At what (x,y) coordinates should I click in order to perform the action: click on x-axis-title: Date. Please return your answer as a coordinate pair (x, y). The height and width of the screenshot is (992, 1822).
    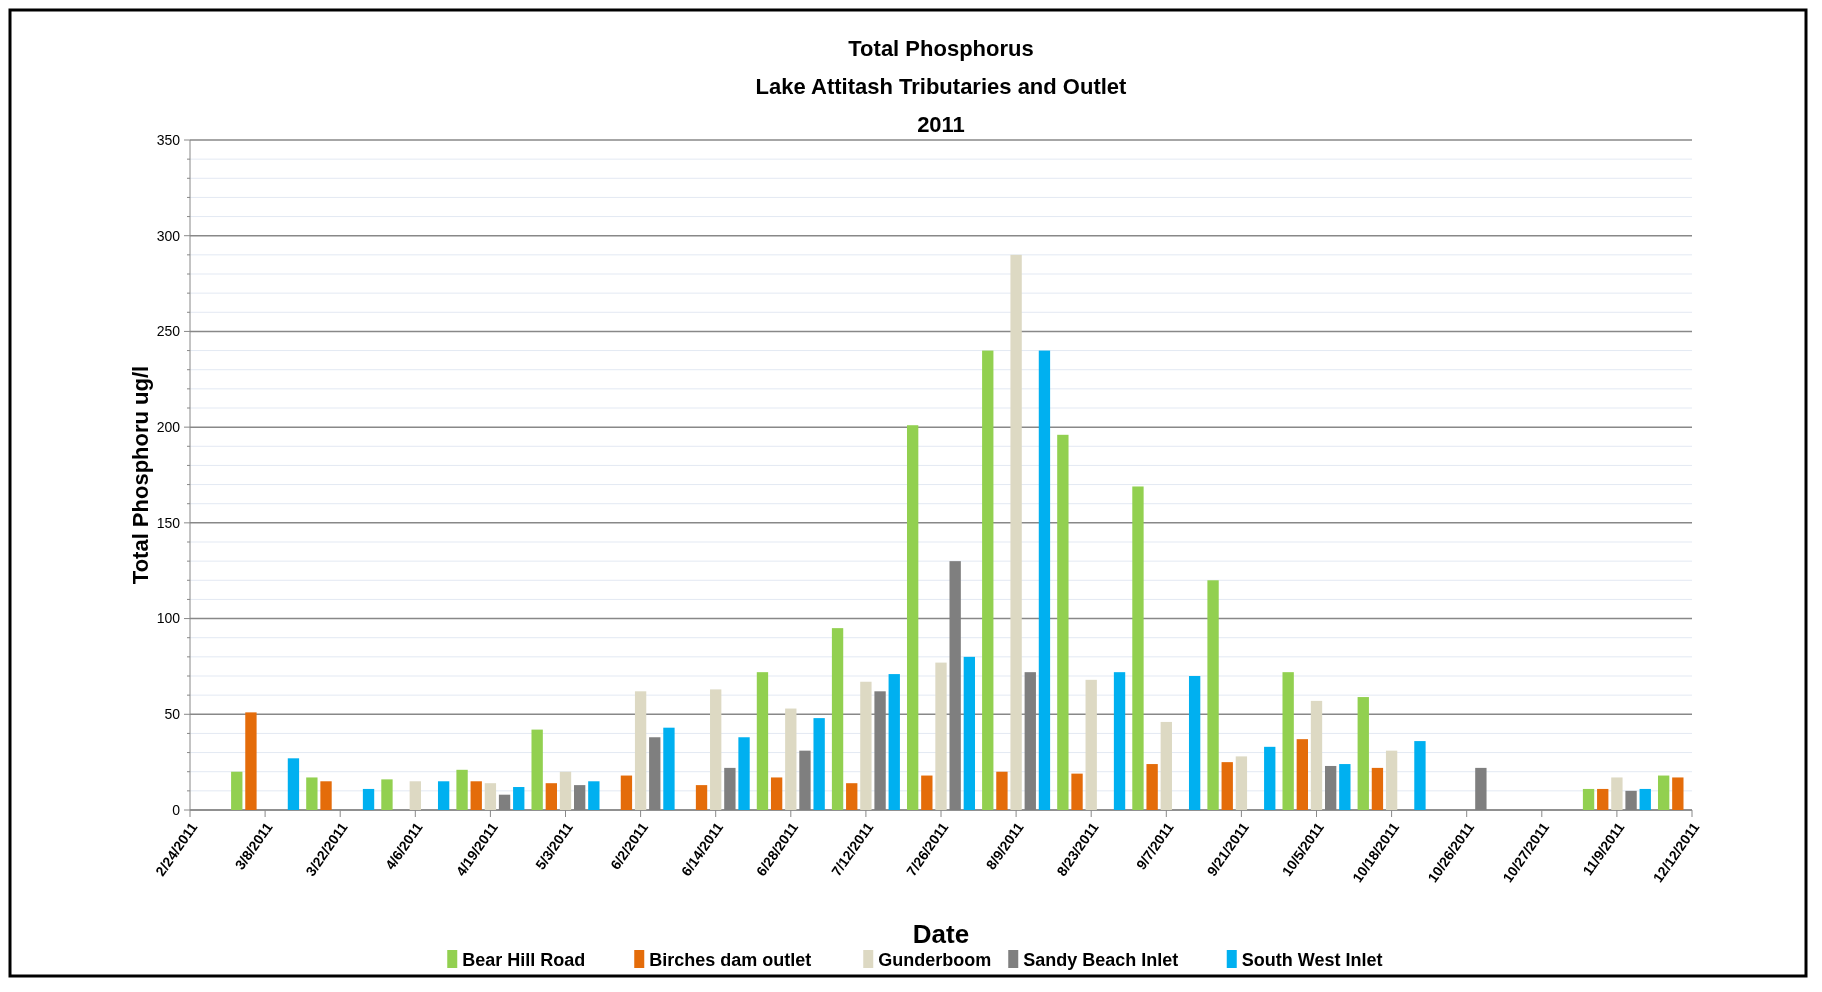
    Looking at the image, I should click on (941, 934).